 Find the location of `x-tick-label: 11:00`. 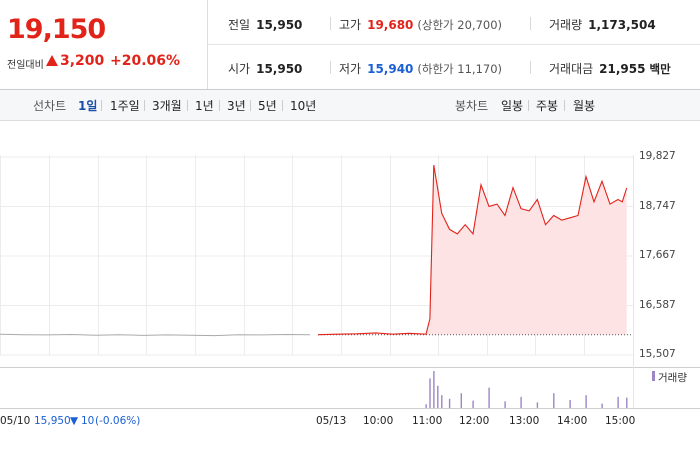

x-tick-label: 11:00 is located at coordinates (427, 421).